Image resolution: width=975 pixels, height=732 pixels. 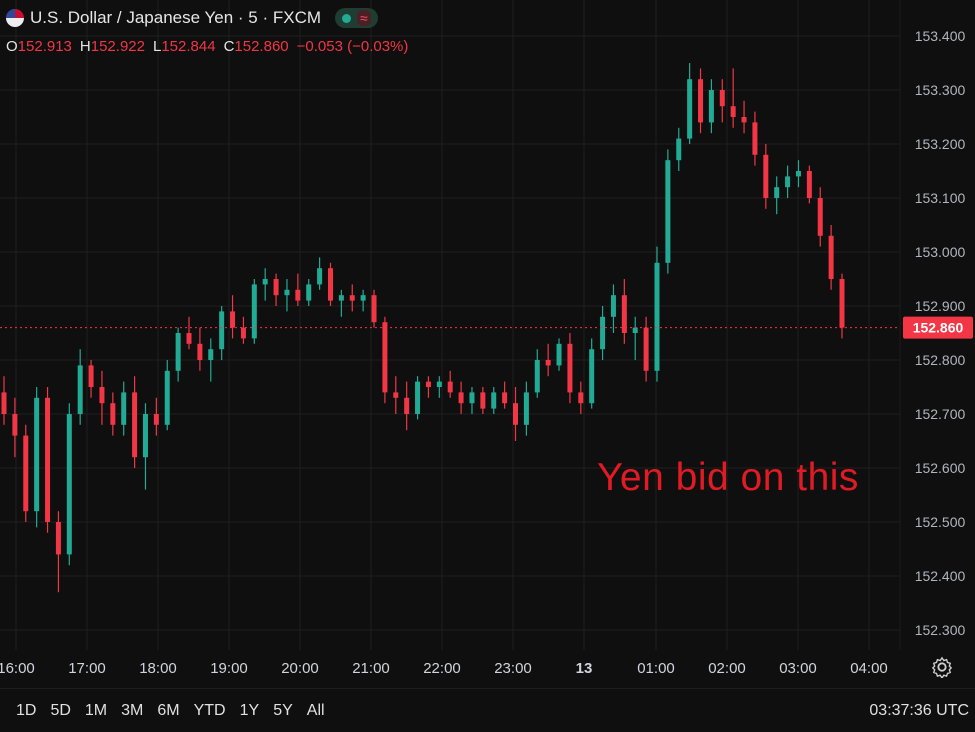 What do you see at coordinates (940, 36) in the screenshot?
I see `price-tick-label: 153.400` at bounding box center [940, 36].